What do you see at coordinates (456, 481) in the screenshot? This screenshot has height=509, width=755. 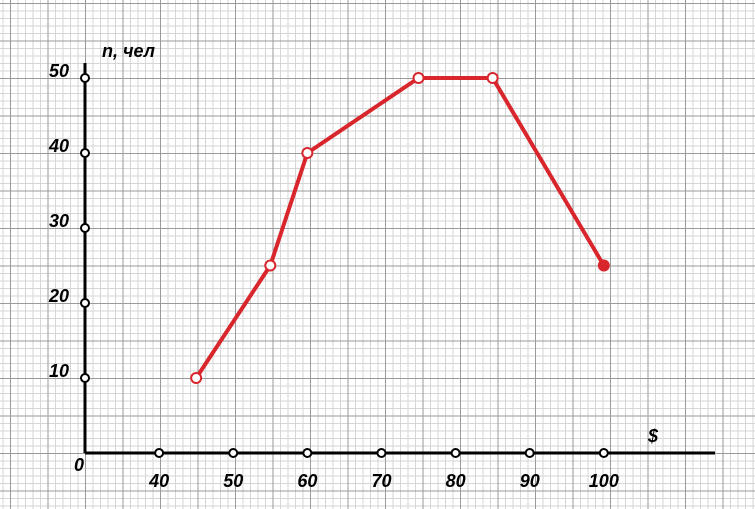 I see `x-tick-label: 80` at bounding box center [456, 481].